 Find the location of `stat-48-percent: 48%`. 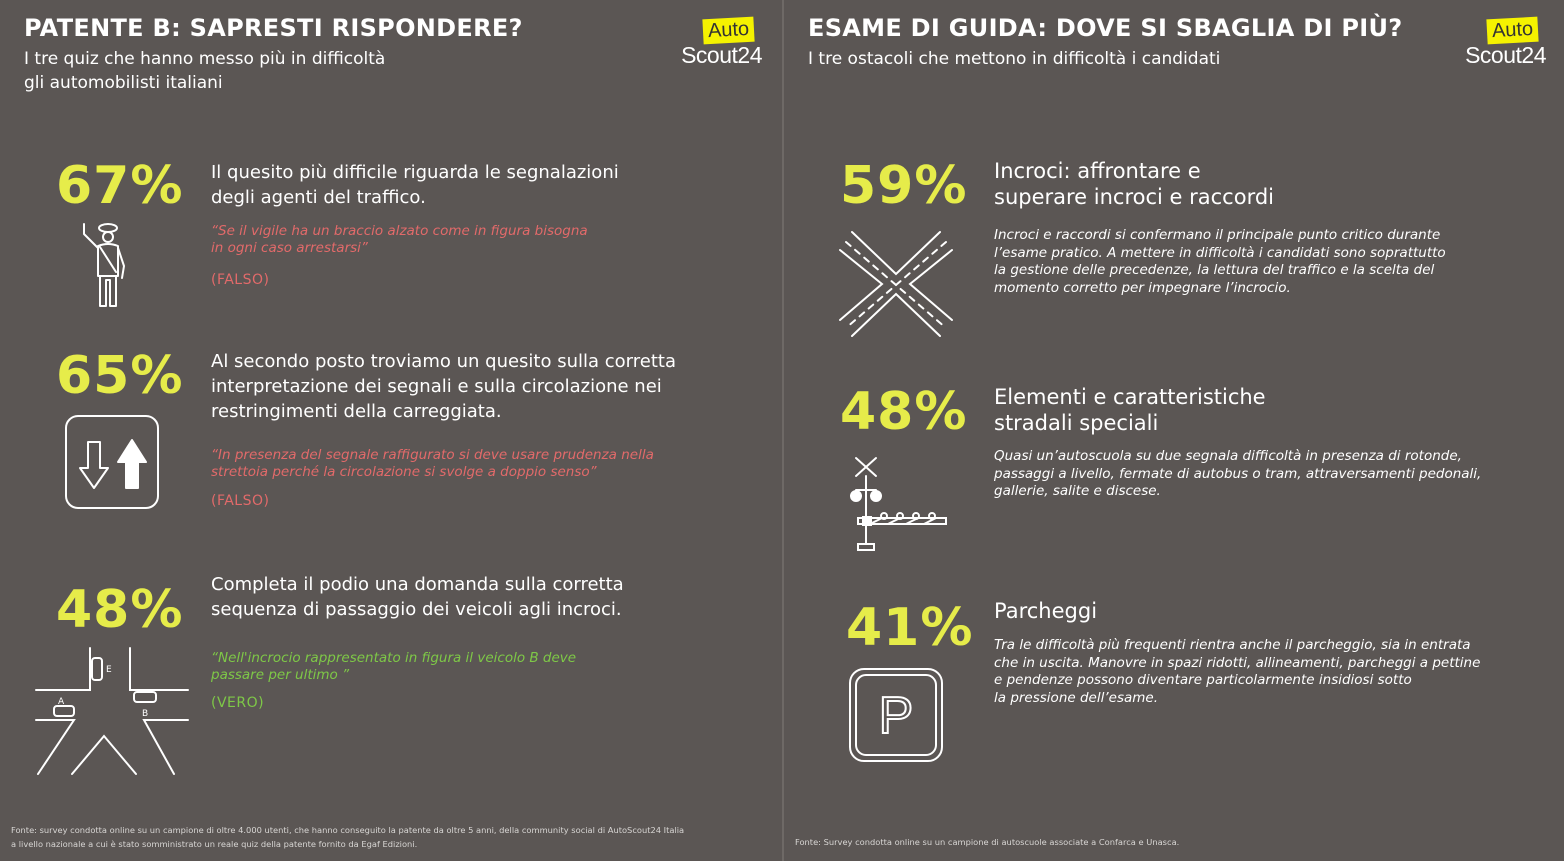

stat-48-percent: 48% is located at coordinates (120, 610).